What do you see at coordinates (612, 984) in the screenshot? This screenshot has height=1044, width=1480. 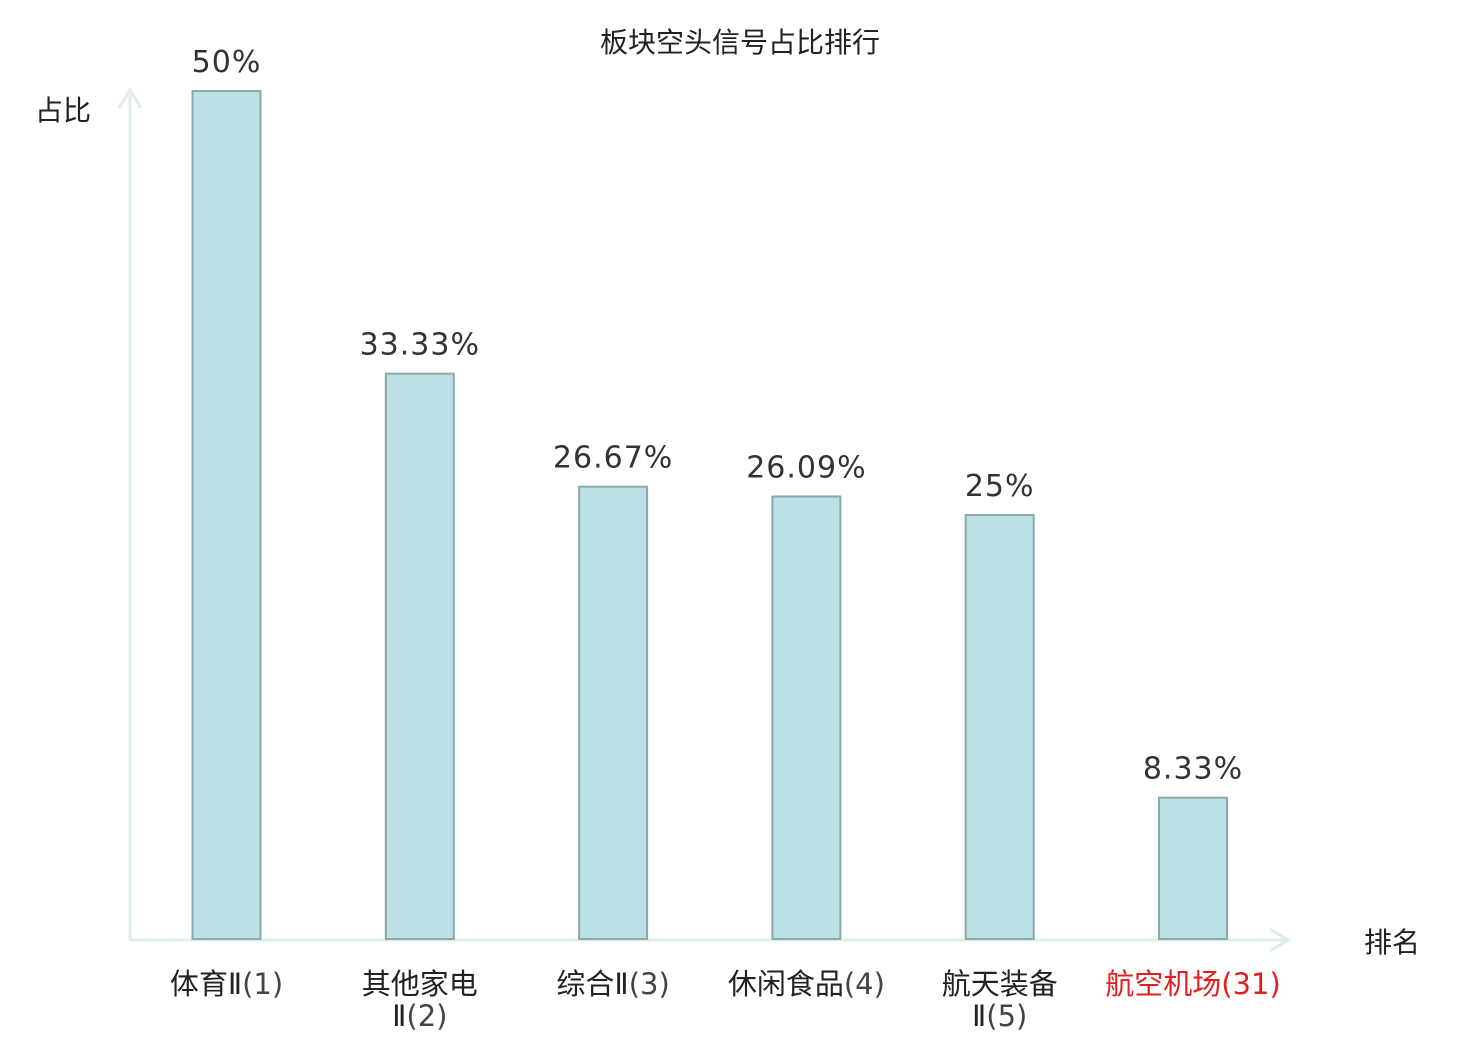 I see `x-tick-label-3: 综合Ⅱ(3)` at bounding box center [612, 984].